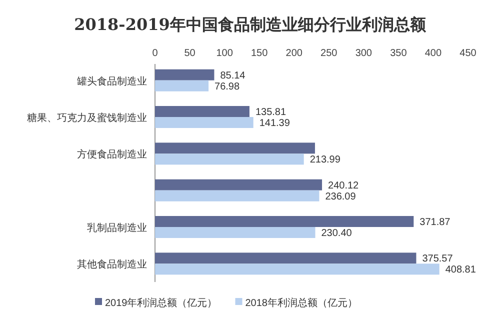 This screenshot has width=500, height=325. What do you see at coordinates (344, 186) in the screenshot?
I see `data-label: 240.12` at bounding box center [344, 186].